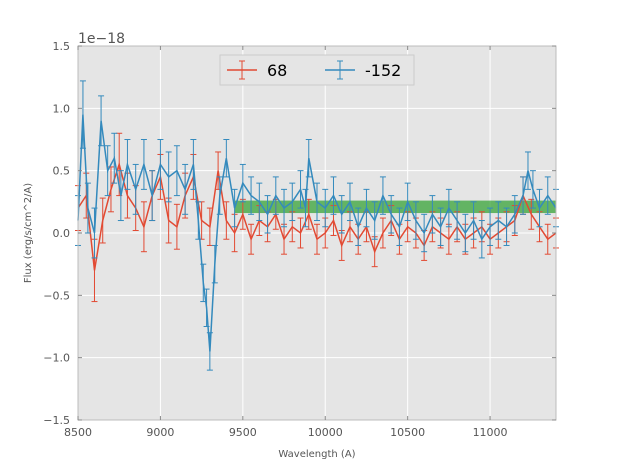 The width and height of the screenshot is (617, 467). What do you see at coordinates (62, 233) in the screenshot?
I see `y-tick-label: 0.0` at bounding box center [62, 233].